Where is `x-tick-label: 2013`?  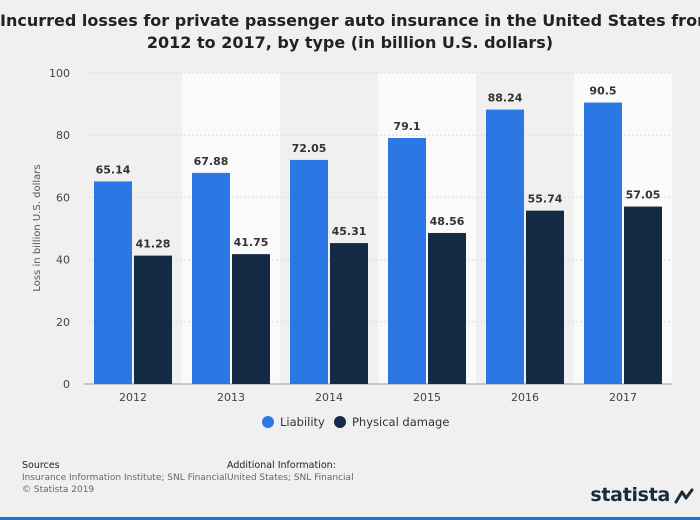
x-tick-label: 2013 is located at coordinates (231, 397).